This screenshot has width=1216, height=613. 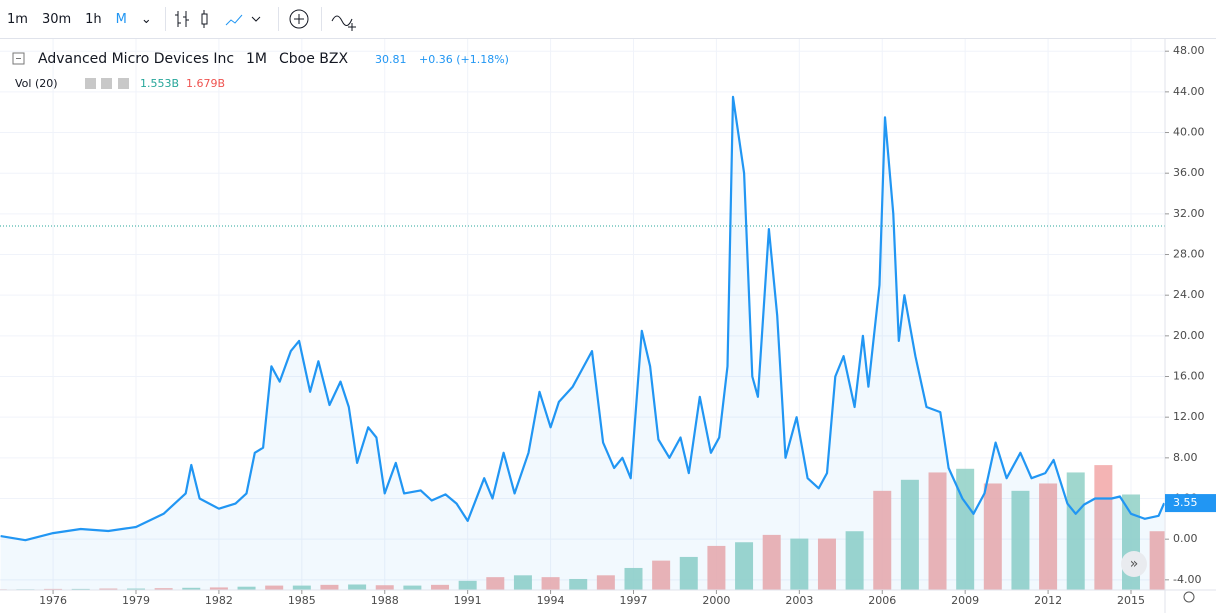 What do you see at coordinates (346, 19) in the screenshot?
I see `compare-button` at bounding box center [346, 19].